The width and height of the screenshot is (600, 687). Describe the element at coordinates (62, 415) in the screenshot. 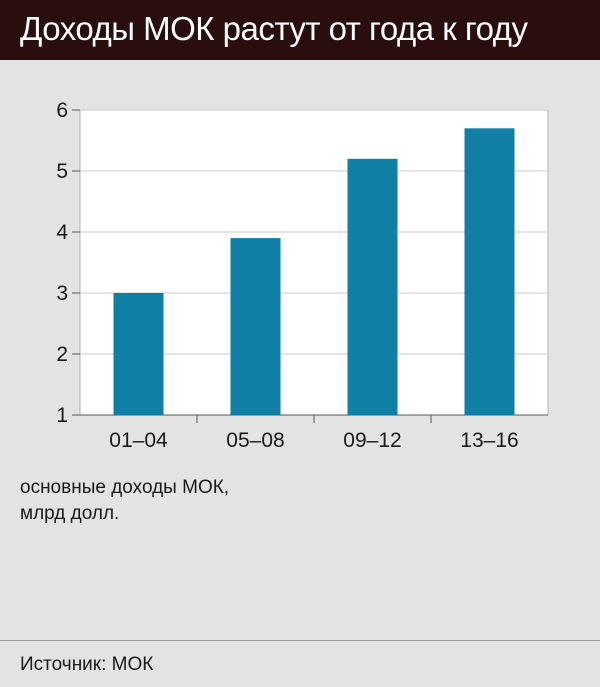

I see `y-tick-label: 1` at that location.